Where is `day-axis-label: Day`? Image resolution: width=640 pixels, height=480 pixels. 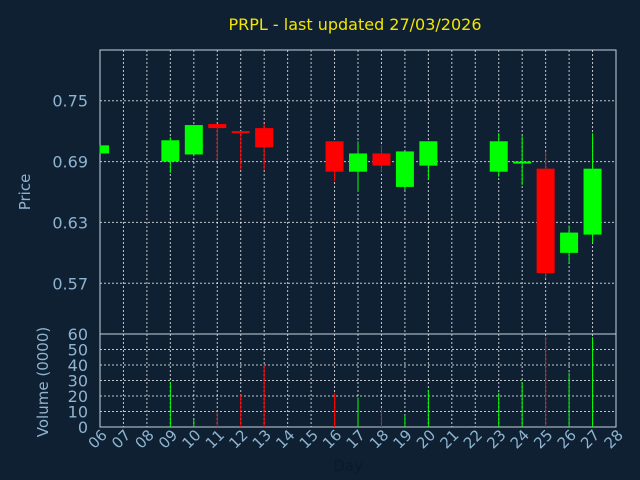
day-axis-label: Day is located at coordinates (348, 466).